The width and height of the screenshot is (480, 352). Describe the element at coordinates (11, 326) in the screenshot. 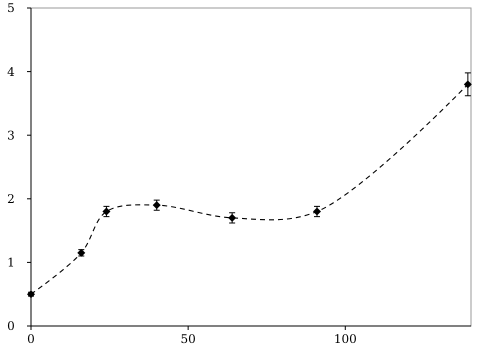

I see `y-tick-label: 0` at that location.